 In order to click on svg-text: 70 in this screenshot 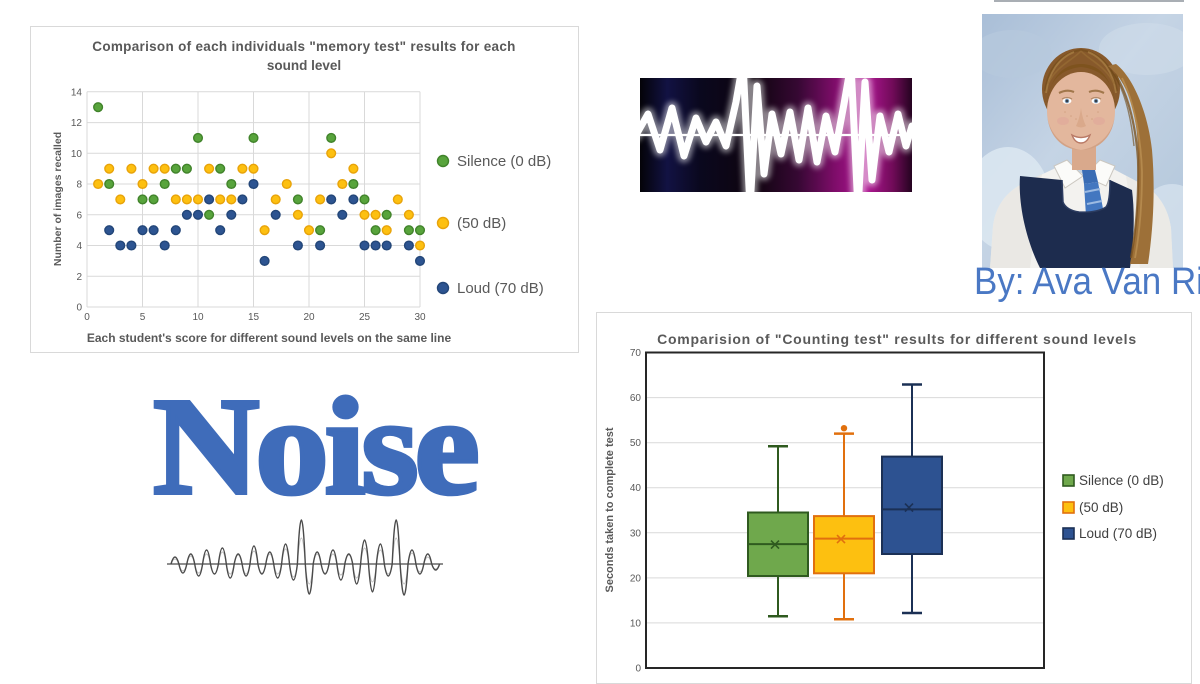, I will do `click(636, 353)`.